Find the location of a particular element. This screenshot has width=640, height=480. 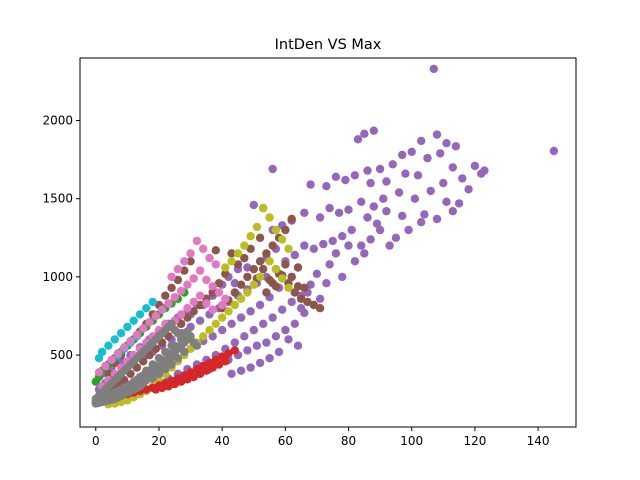

x-tick-label: 0 is located at coordinates (96, 441).